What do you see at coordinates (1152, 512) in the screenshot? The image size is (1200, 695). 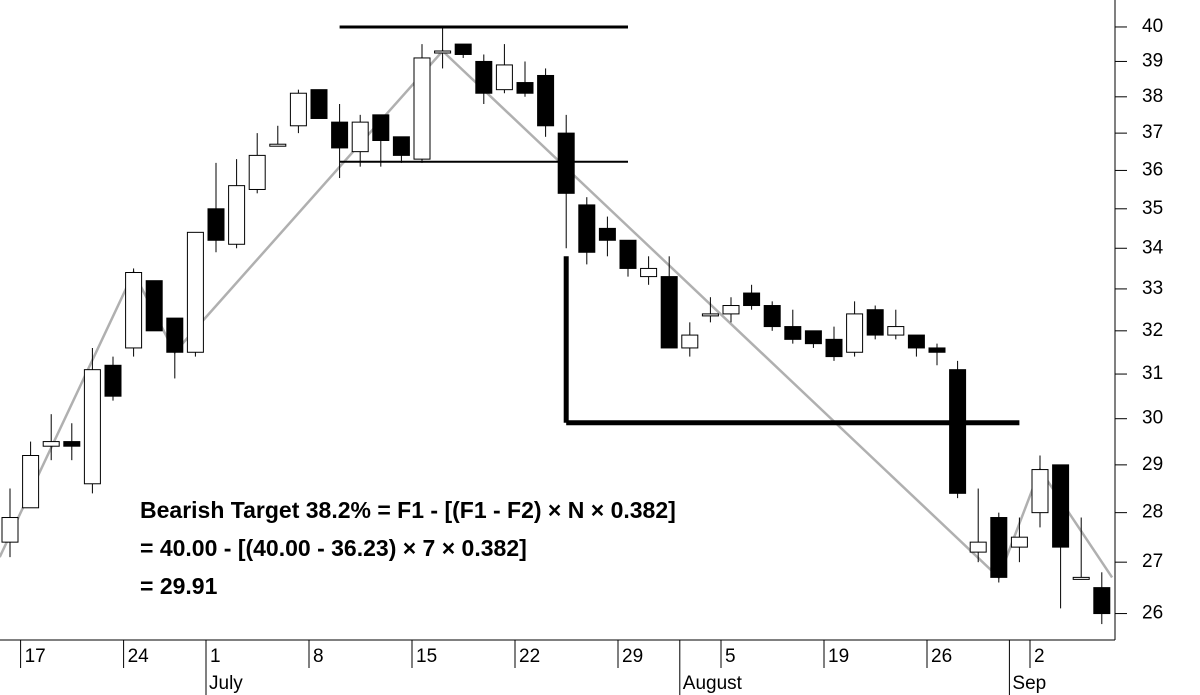 I see `y-tick-label: 28` at bounding box center [1152, 512].